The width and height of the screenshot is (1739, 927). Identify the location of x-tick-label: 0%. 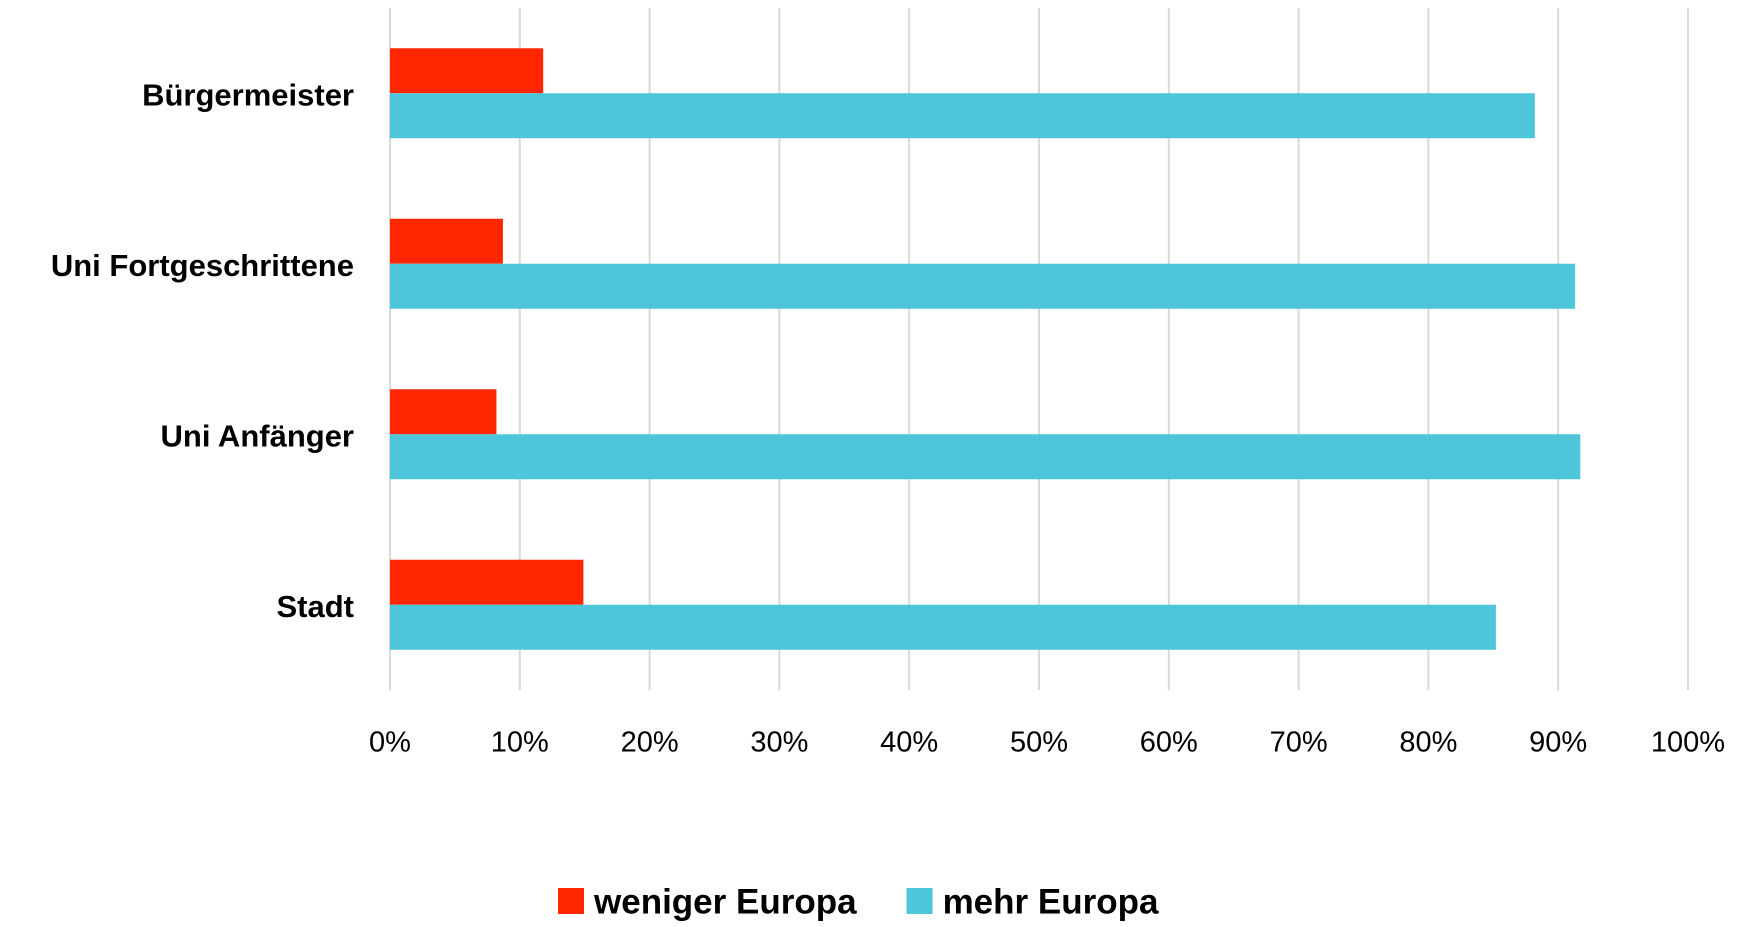
(390, 743).